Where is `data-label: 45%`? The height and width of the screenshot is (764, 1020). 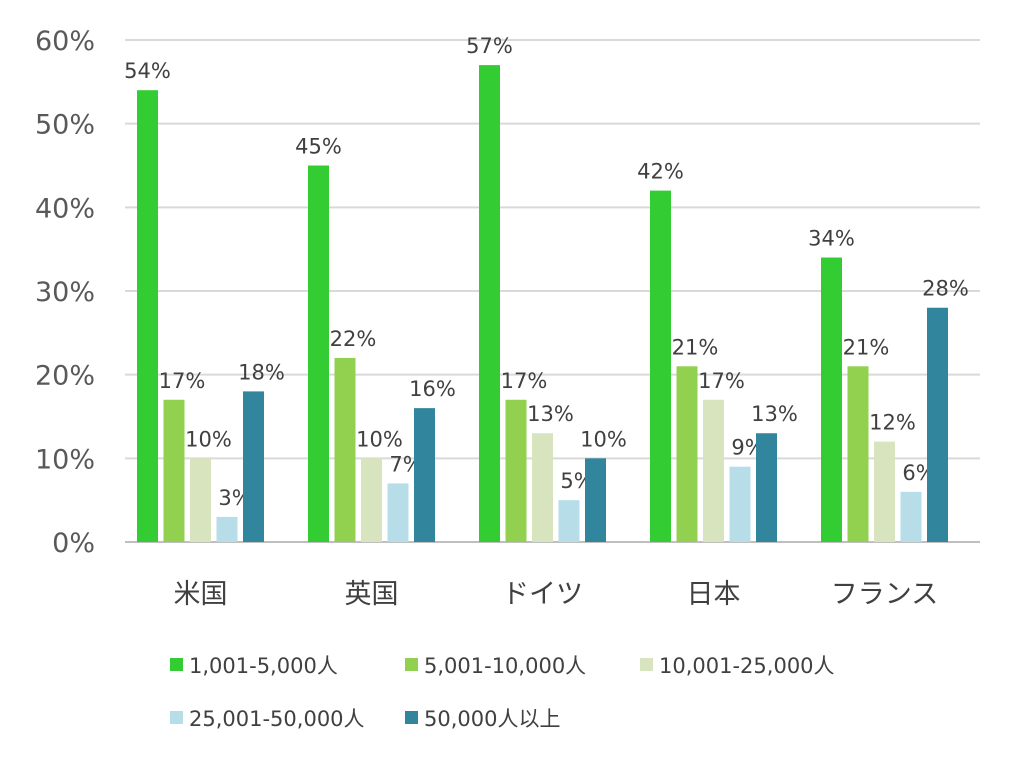
data-label: 45% is located at coordinates (318, 147).